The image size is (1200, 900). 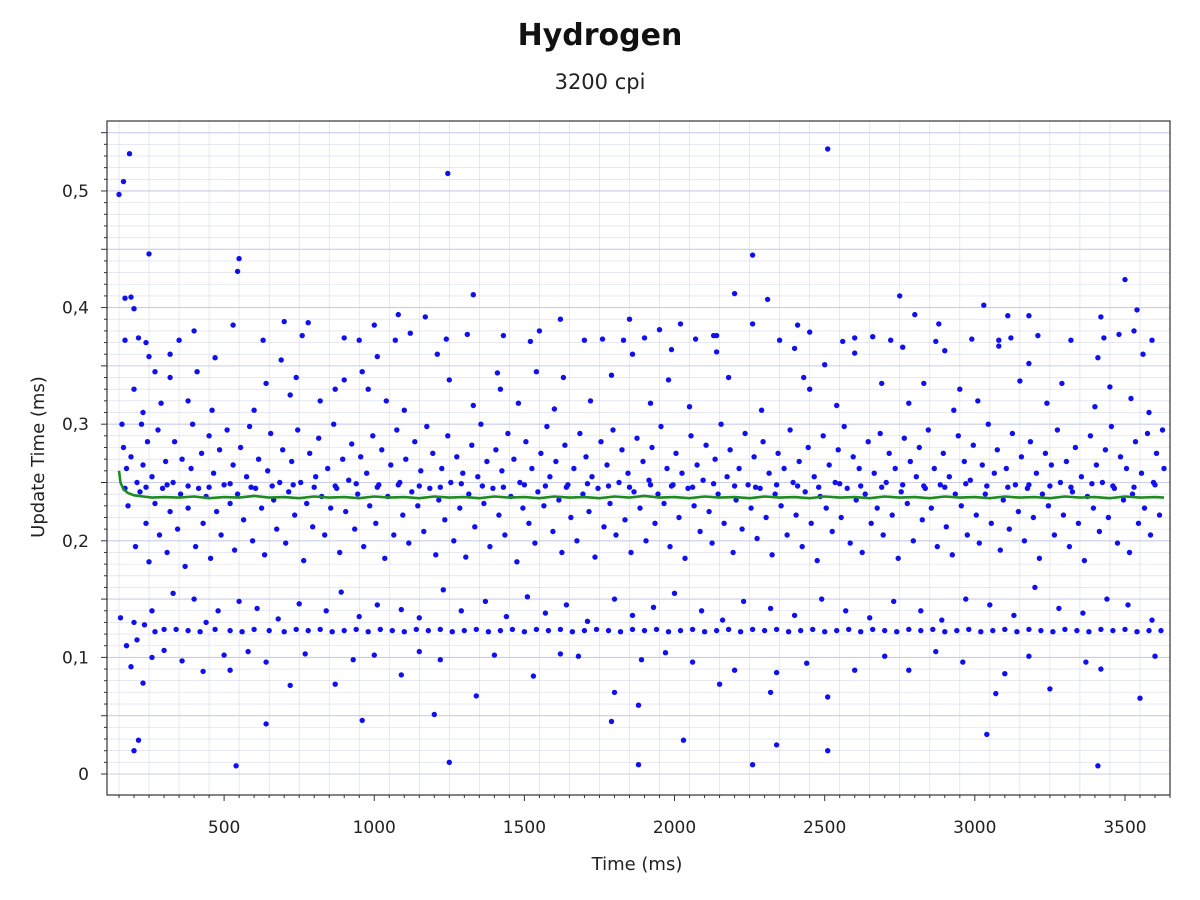 What do you see at coordinates (75, 309) in the screenshot?
I see `y-tick-label: 0,4` at bounding box center [75, 309].